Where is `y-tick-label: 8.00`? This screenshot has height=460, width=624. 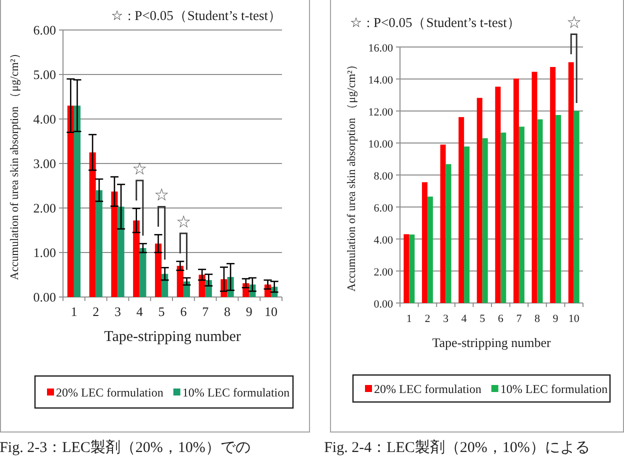 y-tick-label: 8.00 is located at coordinates (384, 176).